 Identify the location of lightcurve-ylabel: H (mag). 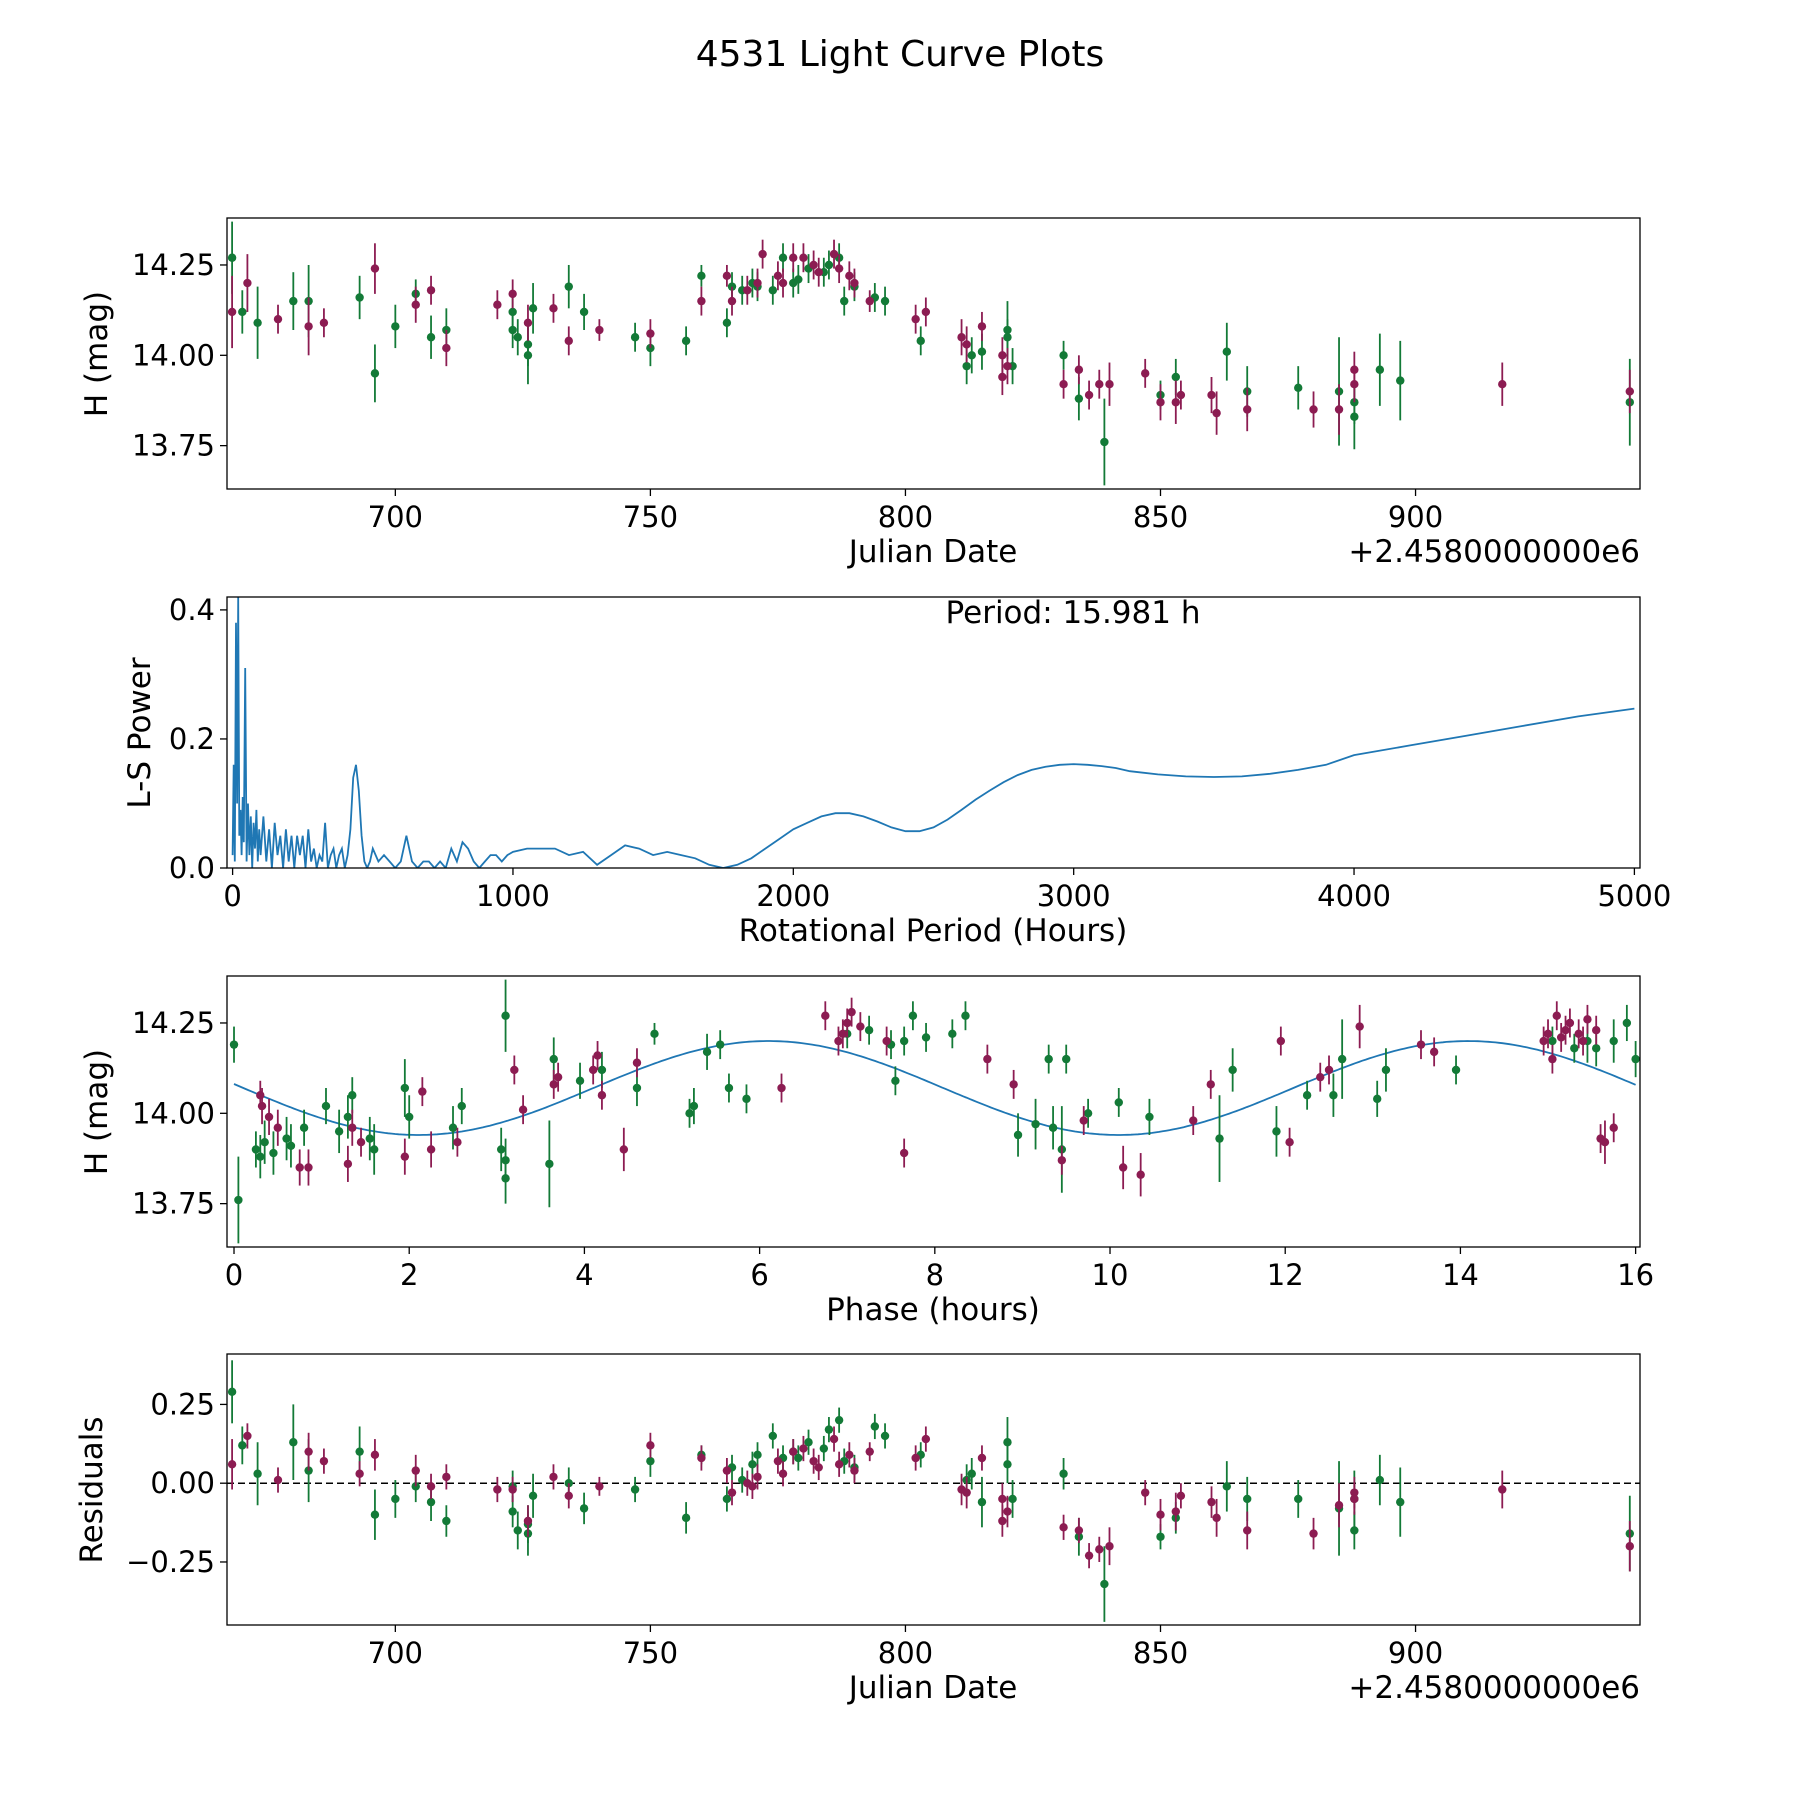
(97, 354).